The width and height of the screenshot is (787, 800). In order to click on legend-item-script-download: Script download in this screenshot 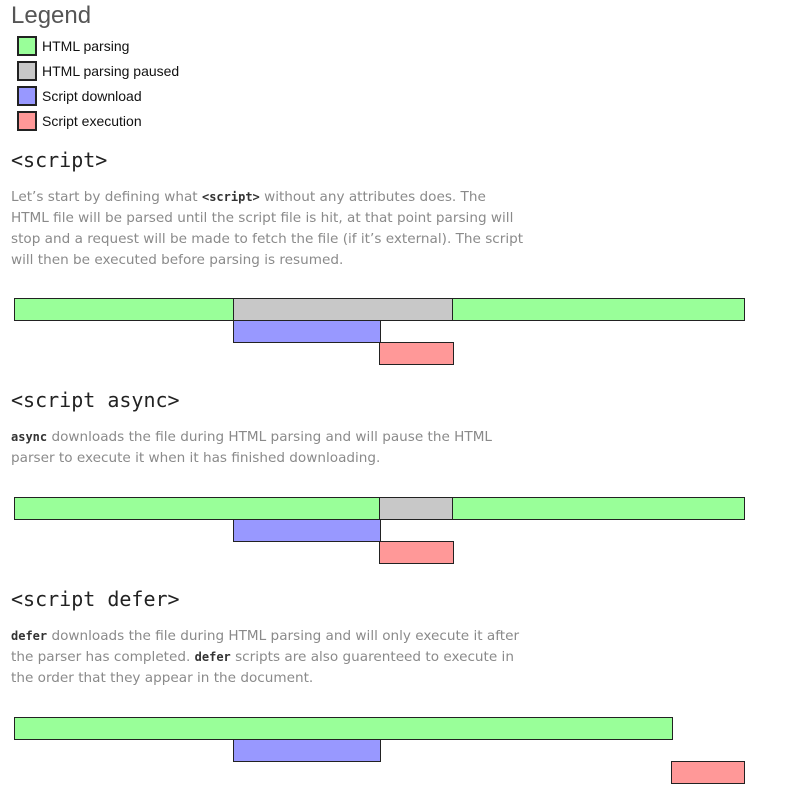, I will do `click(79, 96)`.